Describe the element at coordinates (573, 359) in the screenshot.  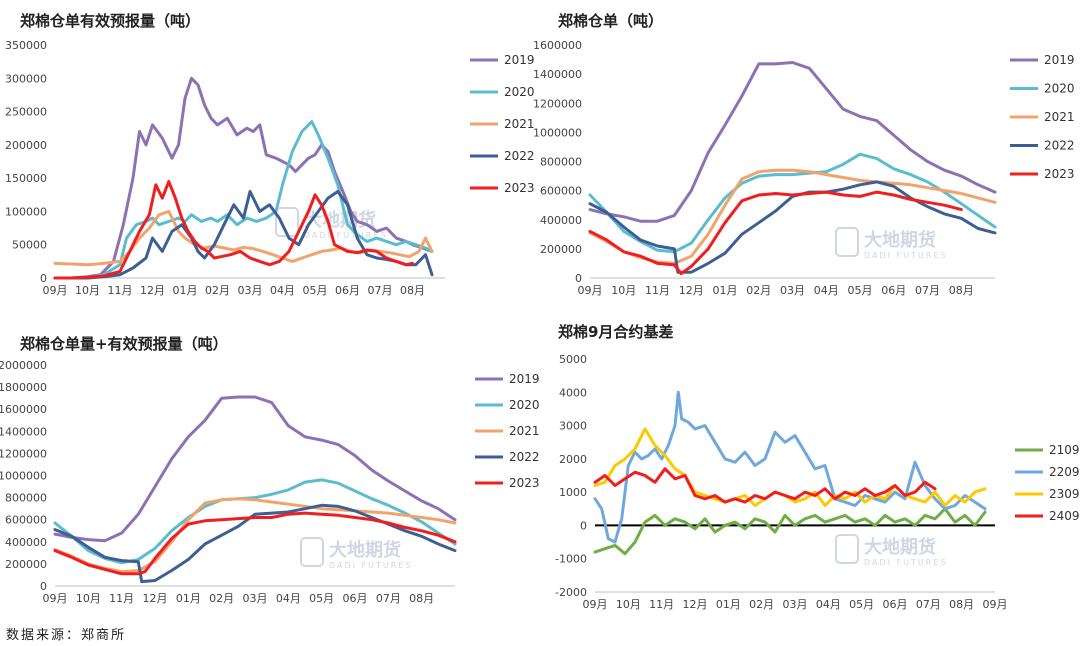
I see `y-tick-label: 5000` at that location.